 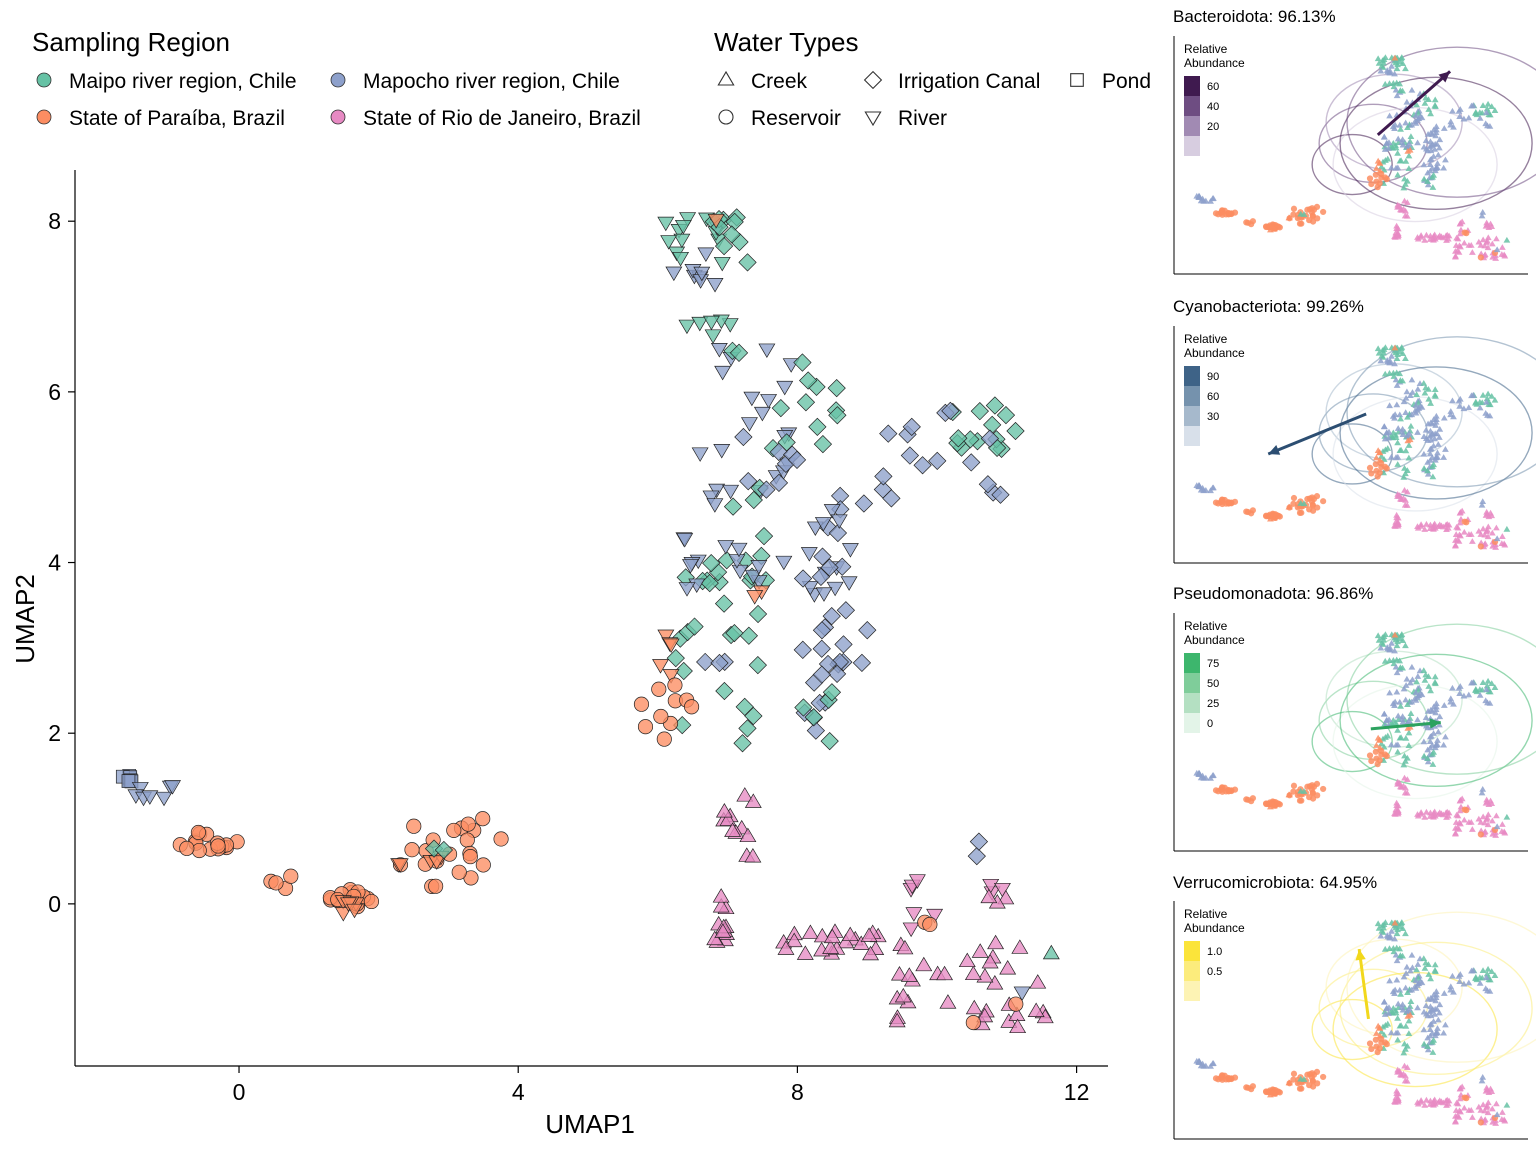 What do you see at coordinates (1192, 106) in the screenshot?
I see `inset-legend-swatch` at bounding box center [1192, 106].